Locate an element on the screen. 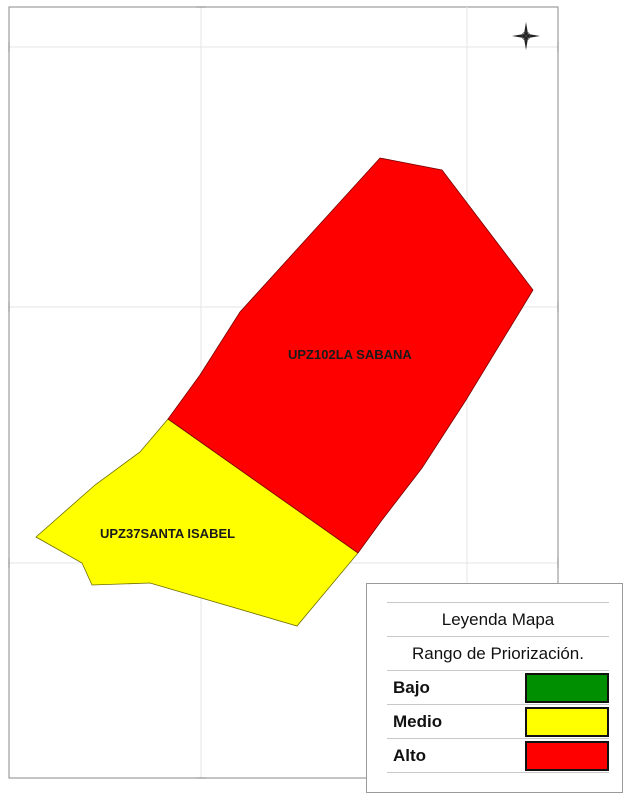  legend-row-bajo: Bajo is located at coordinates (498, 687).